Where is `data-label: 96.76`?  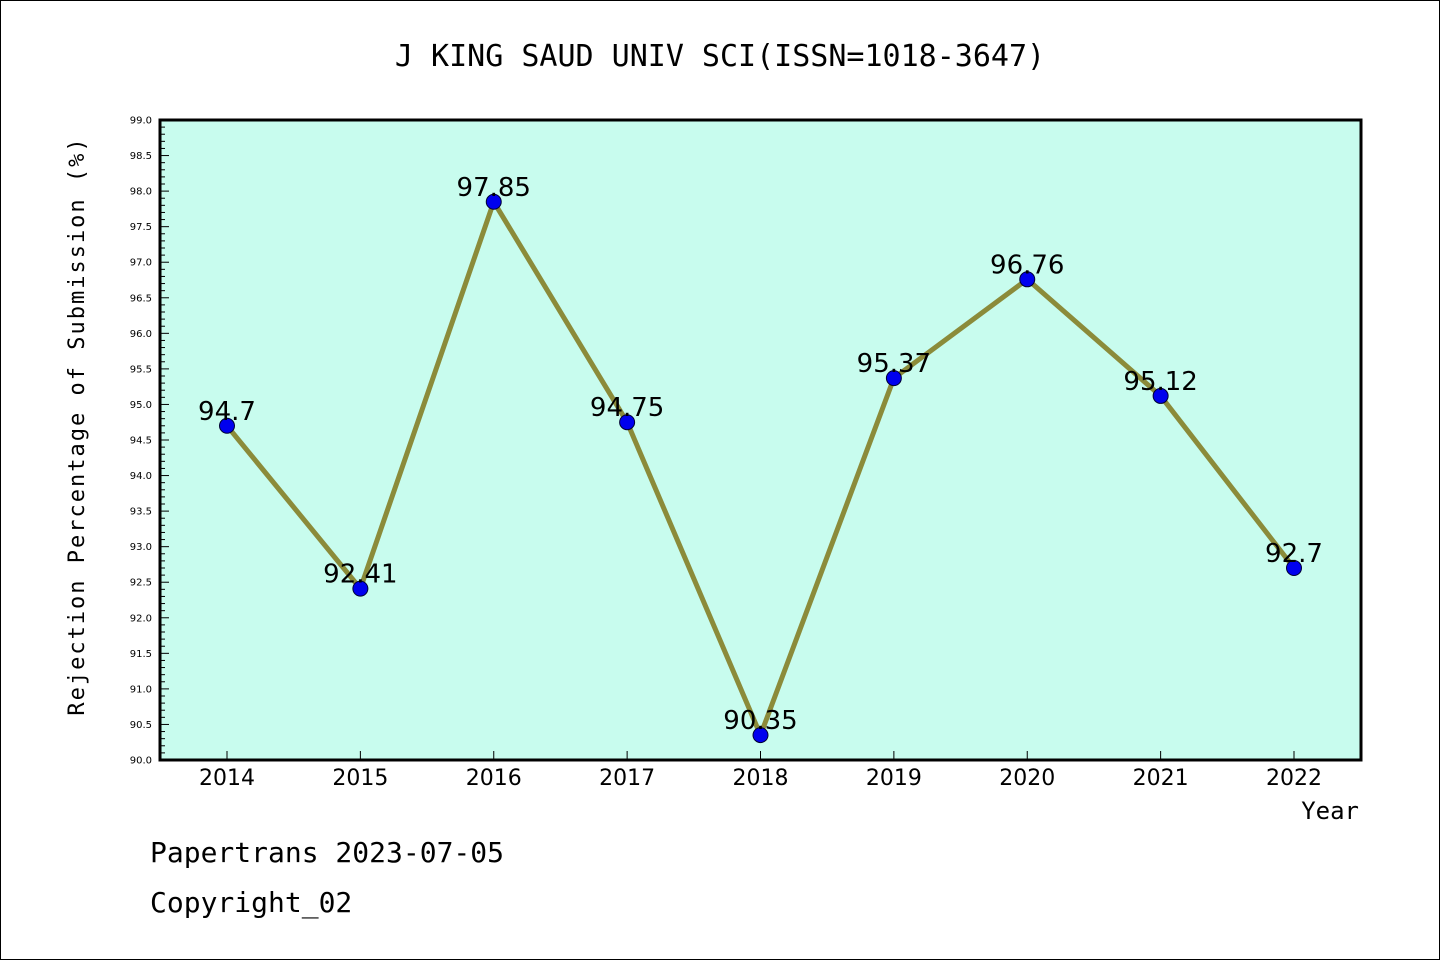 data-label: 96.76 is located at coordinates (1027, 265).